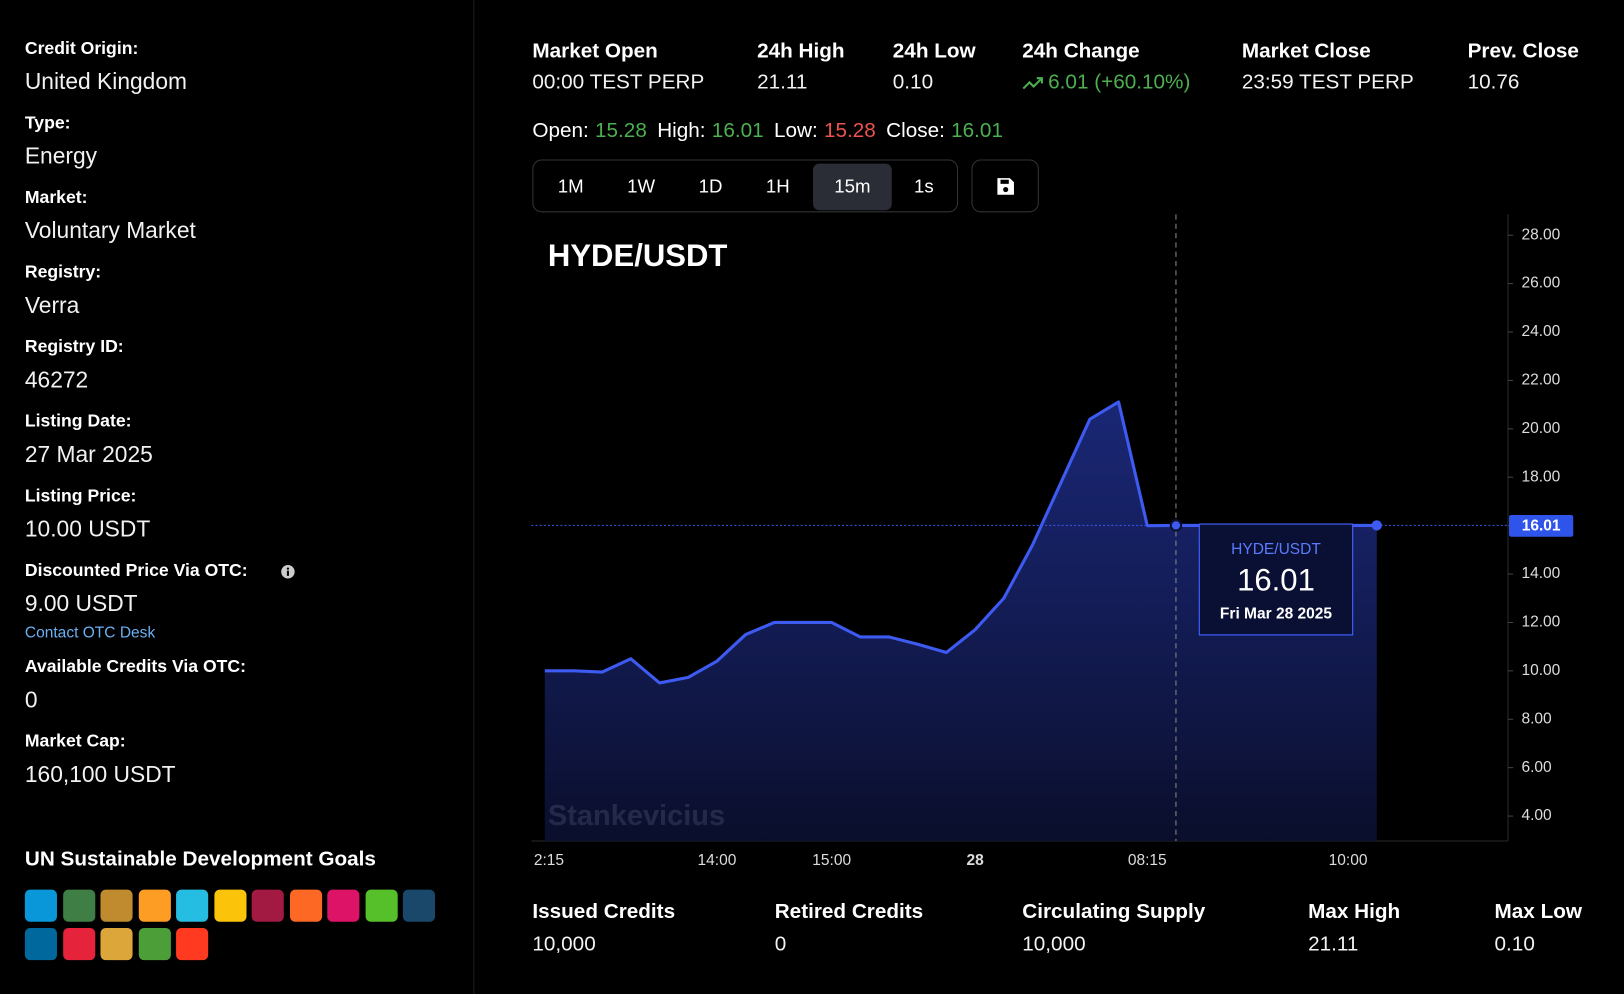 The width and height of the screenshot is (1624, 994). What do you see at coordinates (849, 912) in the screenshot?
I see `footer-label: Retired Credits` at bounding box center [849, 912].